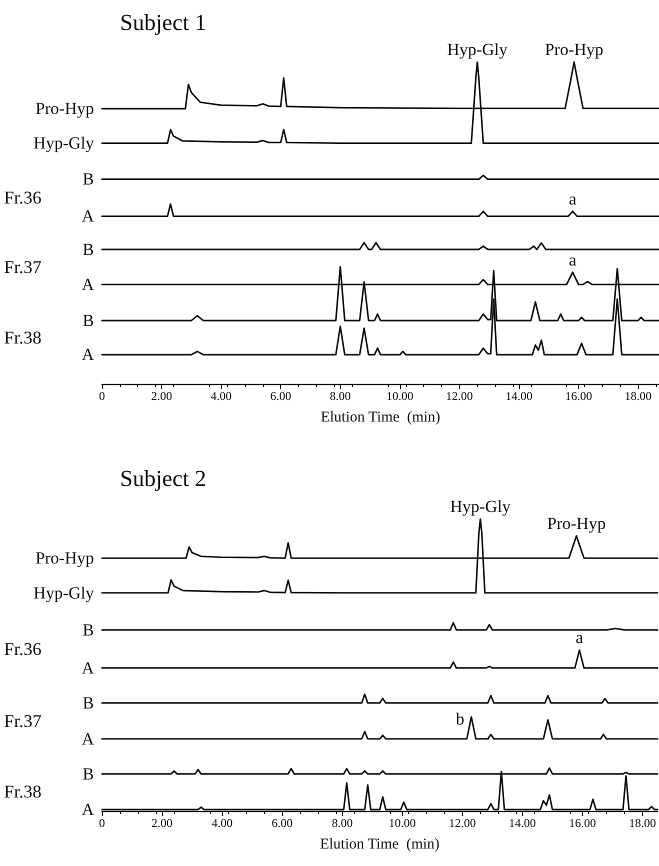 Image resolution: width=659 pixels, height=866 pixels. What do you see at coordinates (163, 478) in the screenshot?
I see `chart-title: Subject 2` at bounding box center [163, 478].